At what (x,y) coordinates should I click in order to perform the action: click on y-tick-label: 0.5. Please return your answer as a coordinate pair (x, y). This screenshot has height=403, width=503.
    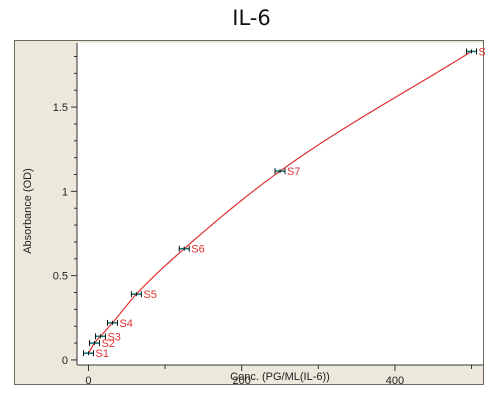
    Looking at the image, I should click on (60, 277).